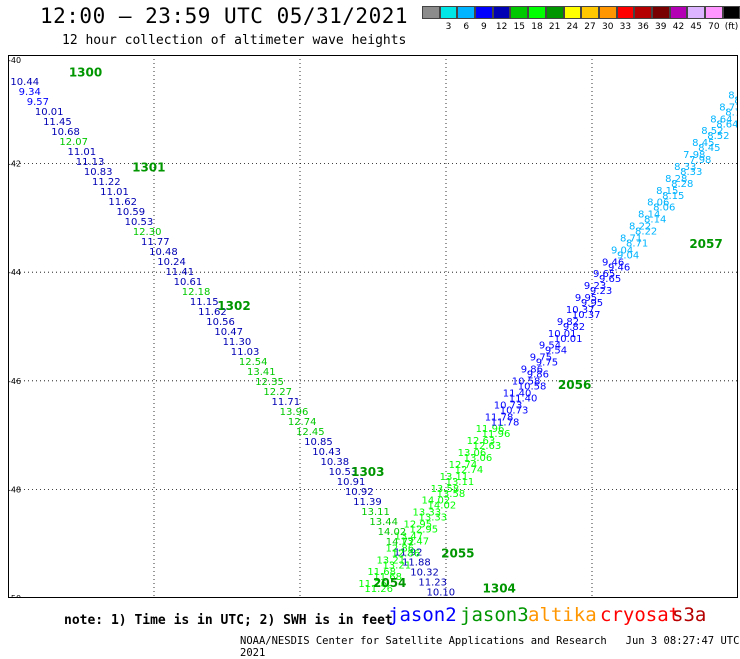  What do you see at coordinates (14, 272) in the screenshot?
I see `lat-tick-label: -44` at bounding box center [14, 272].